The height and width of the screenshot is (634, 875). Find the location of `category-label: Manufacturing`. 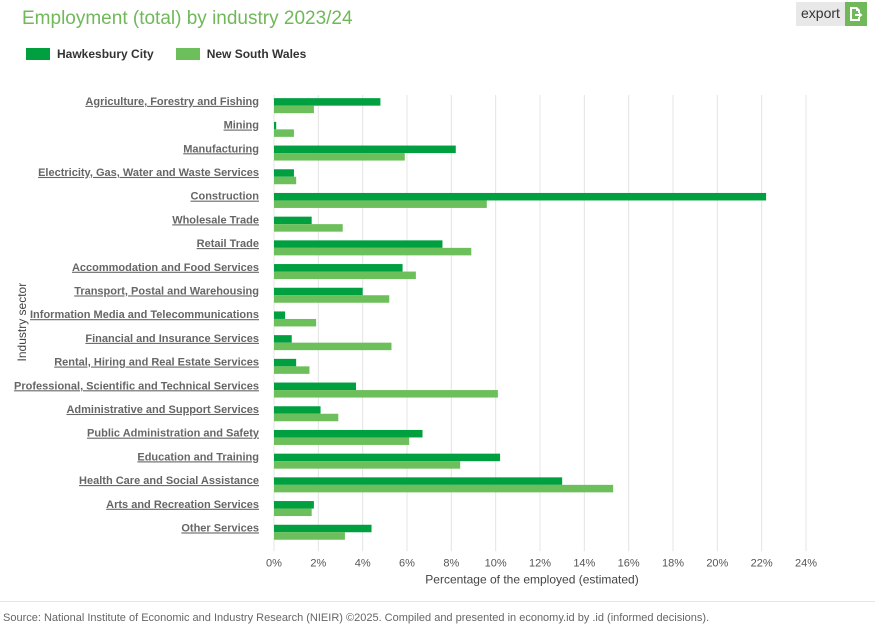

category-label: Manufacturing is located at coordinates (221, 149).